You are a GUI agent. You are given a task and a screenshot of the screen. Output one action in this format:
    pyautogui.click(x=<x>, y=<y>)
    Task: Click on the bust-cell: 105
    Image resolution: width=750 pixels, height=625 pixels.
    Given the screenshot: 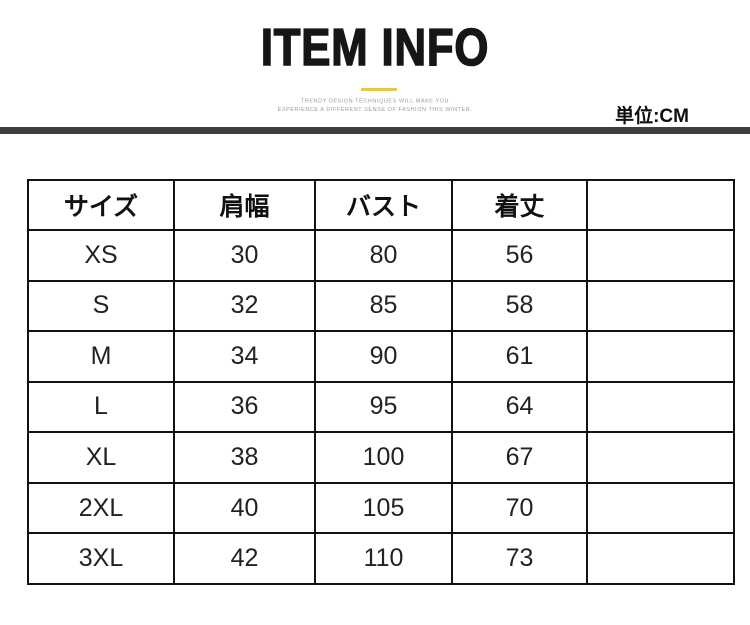 What is the action you would take?
    pyautogui.click(x=383, y=508)
    